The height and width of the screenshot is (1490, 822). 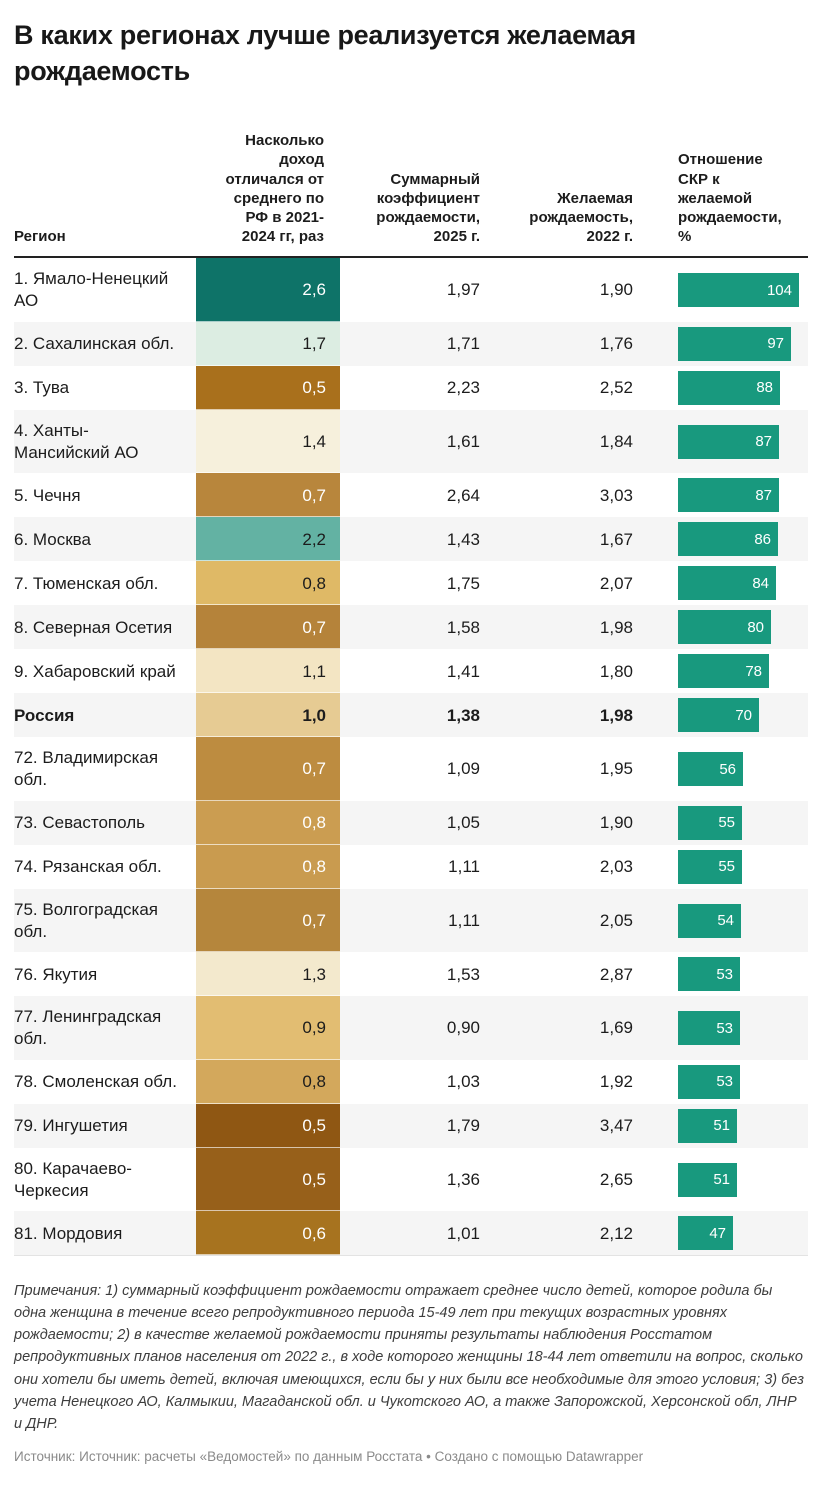 I want to click on ratio-bar-cell: 55, so click(x=723, y=867).